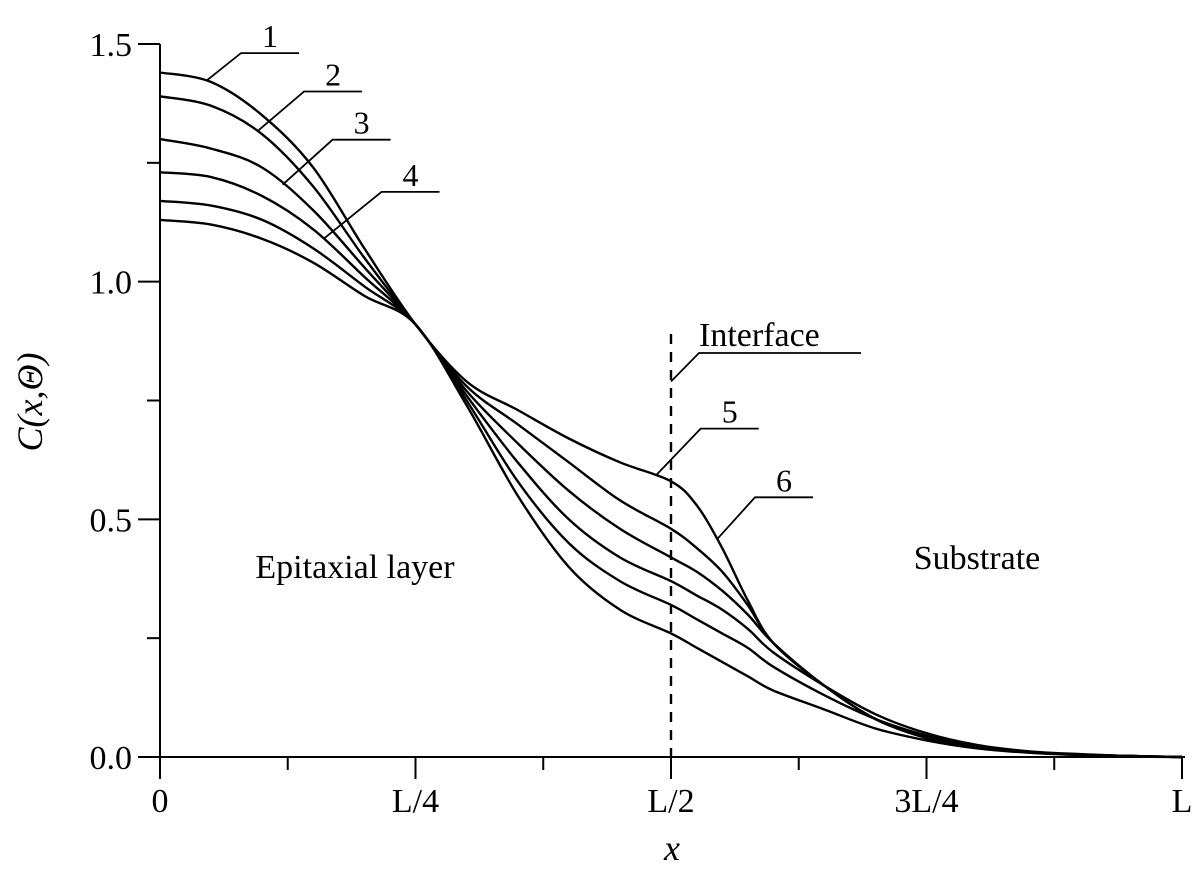 This screenshot has height=871, width=1195. Describe the element at coordinates (1182, 801) in the screenshot. I see `x-tick-label: L` at that location.